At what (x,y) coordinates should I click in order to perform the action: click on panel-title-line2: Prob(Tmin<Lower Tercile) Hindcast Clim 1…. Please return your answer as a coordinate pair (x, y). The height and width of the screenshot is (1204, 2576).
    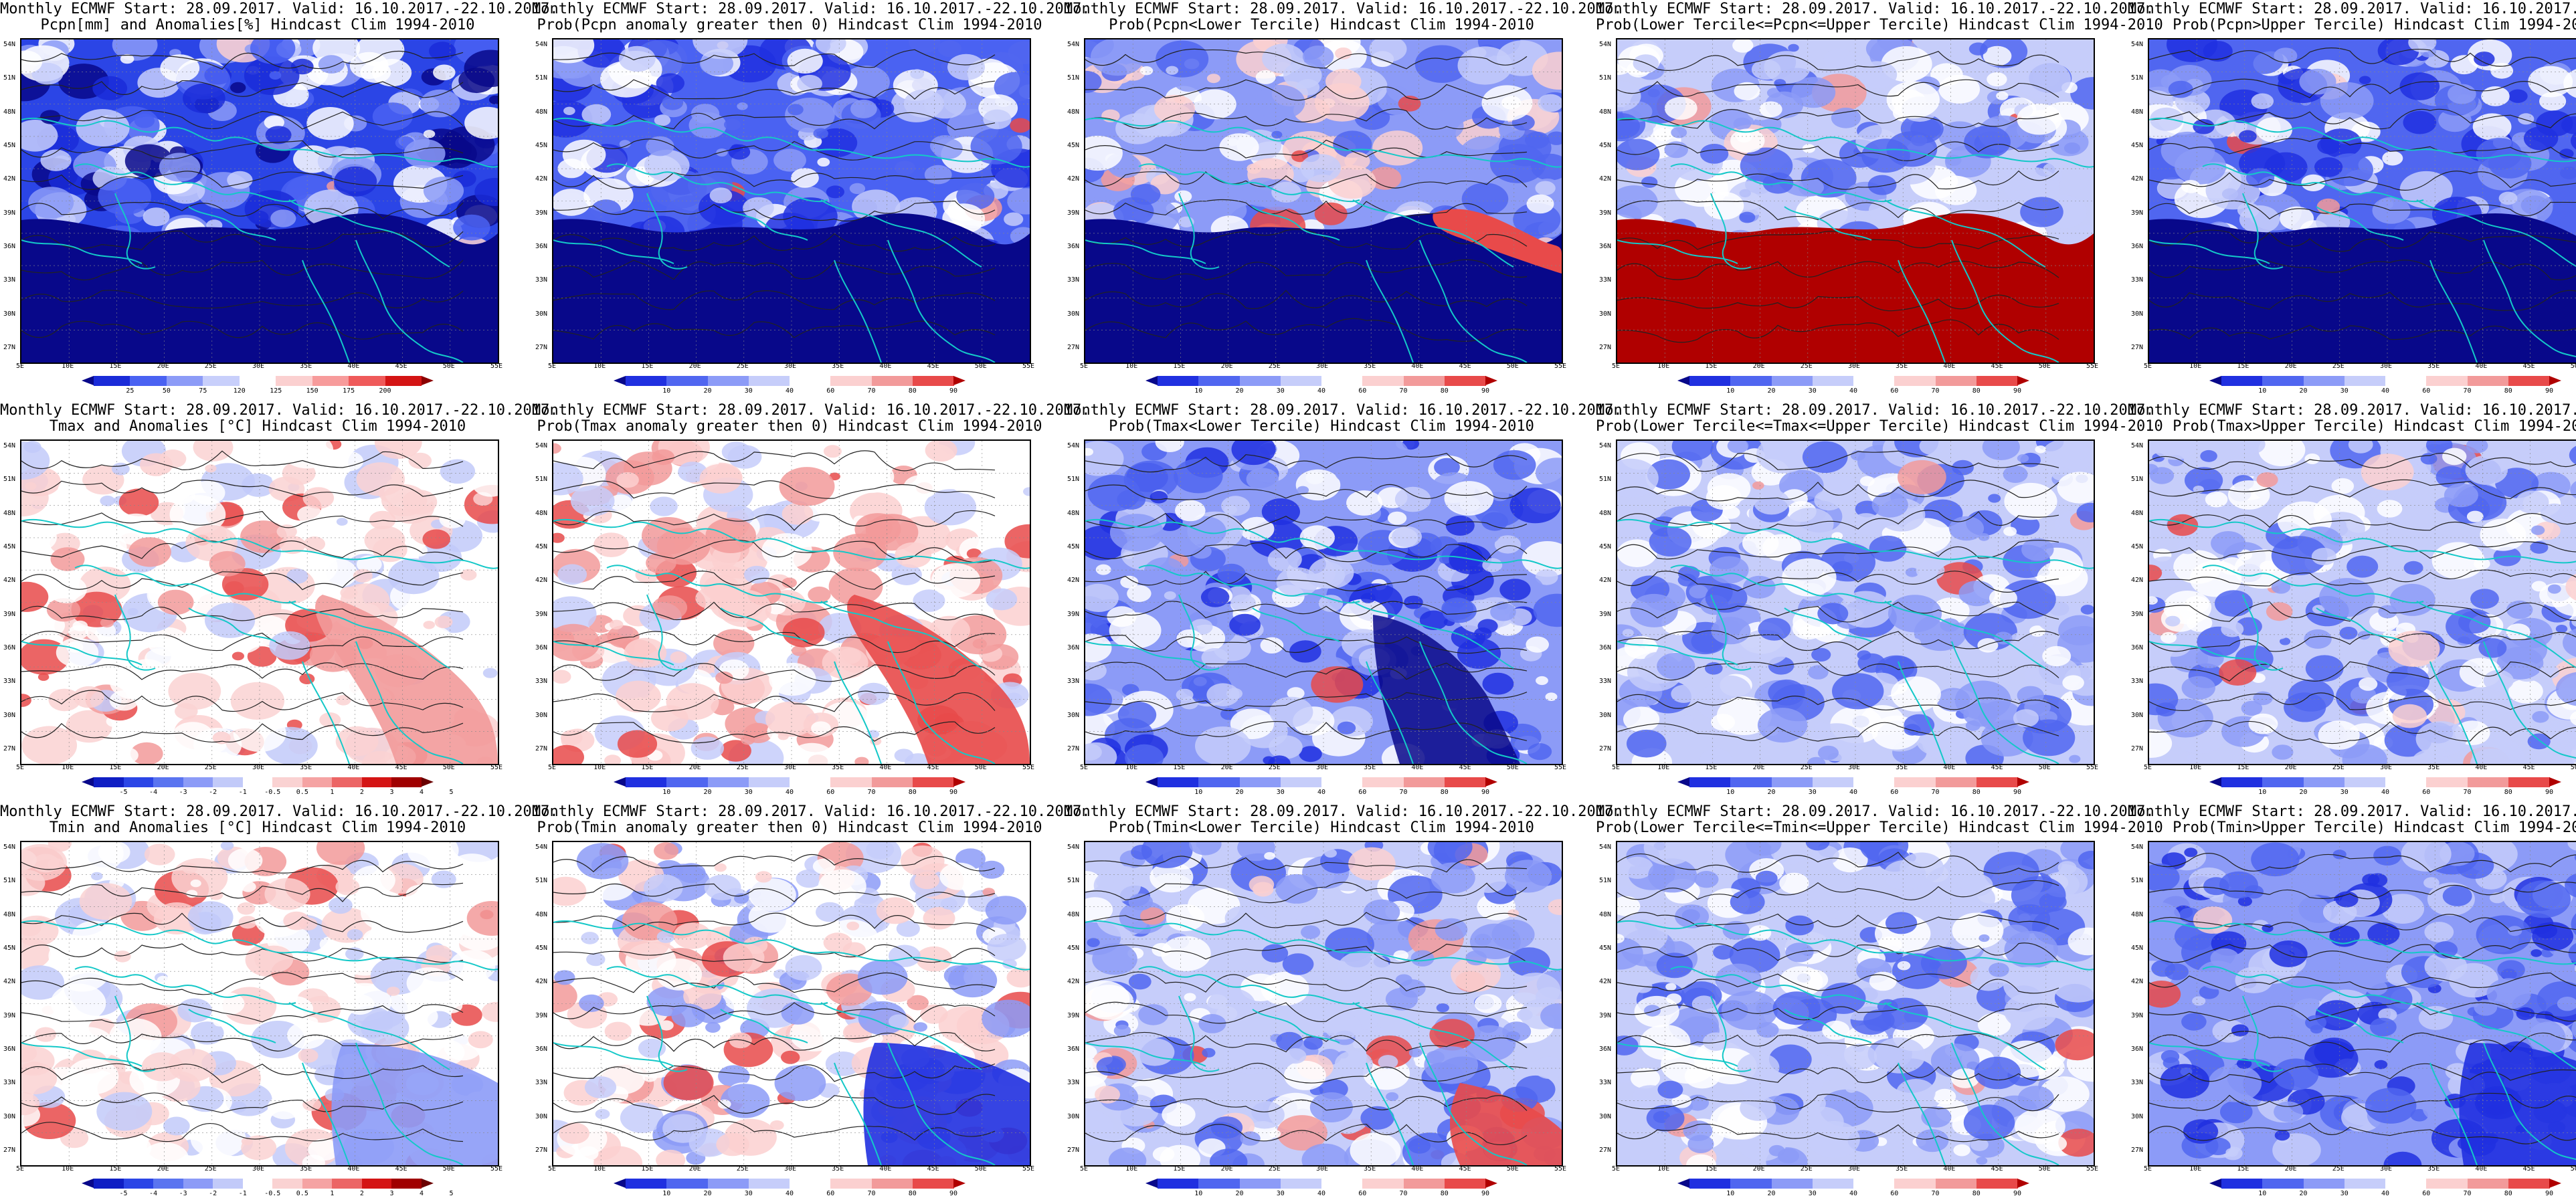
    Looking at the image, I should click on (1321, 827).